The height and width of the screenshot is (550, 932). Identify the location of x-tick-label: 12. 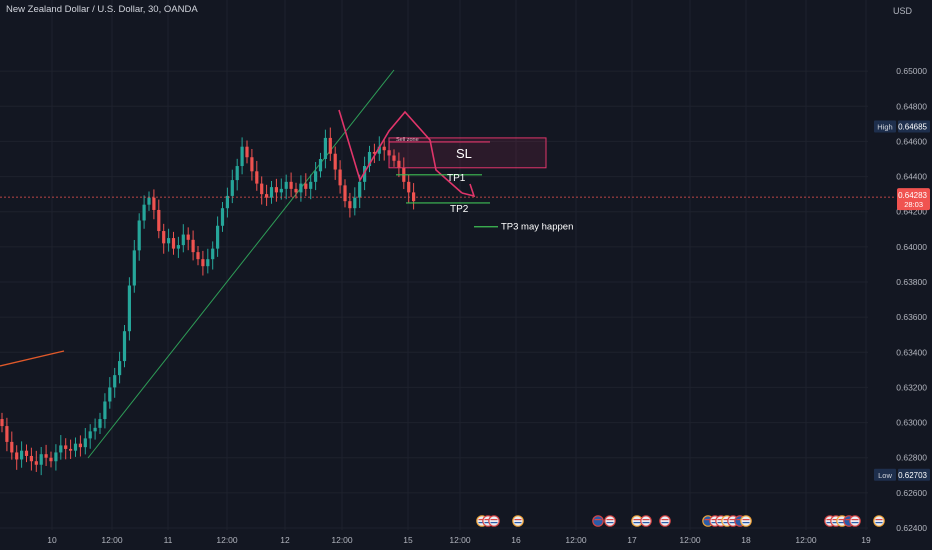
(285, 540).